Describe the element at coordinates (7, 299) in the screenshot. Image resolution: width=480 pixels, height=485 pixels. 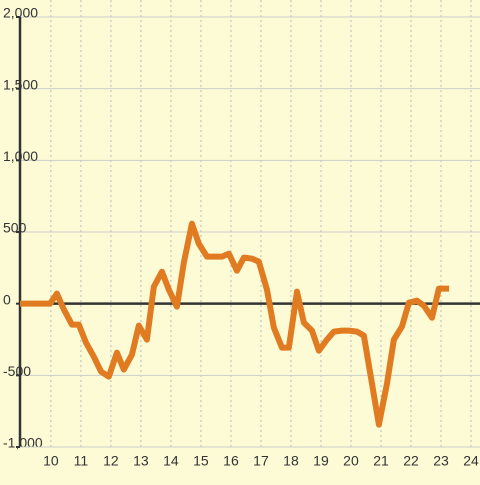
I see `y-tick-label: 0` at that location.